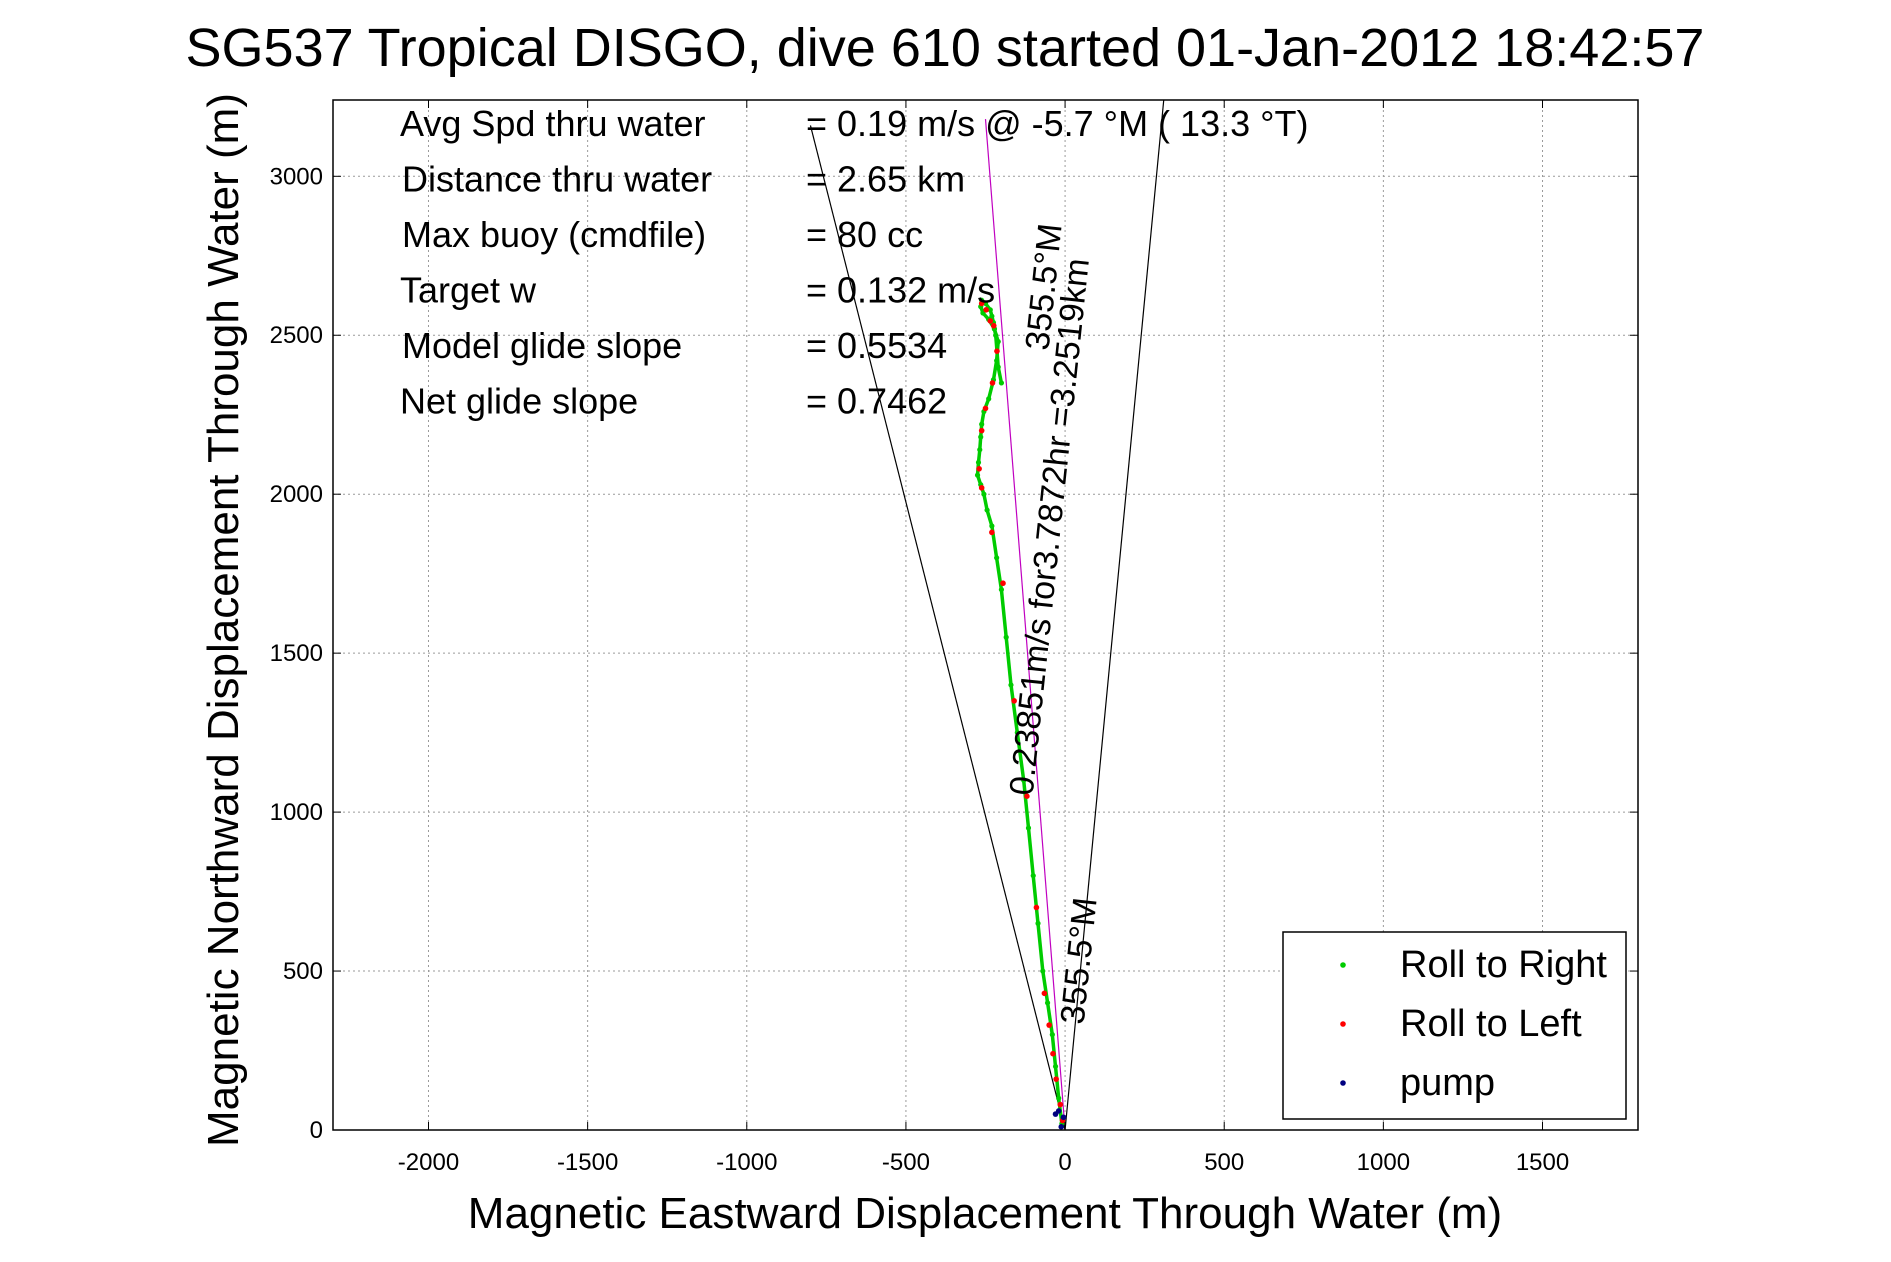 Image resolution: width=1891 pixels, height=1262 pixels. I want to click on series-roll-to-left, so click(1021, 712).